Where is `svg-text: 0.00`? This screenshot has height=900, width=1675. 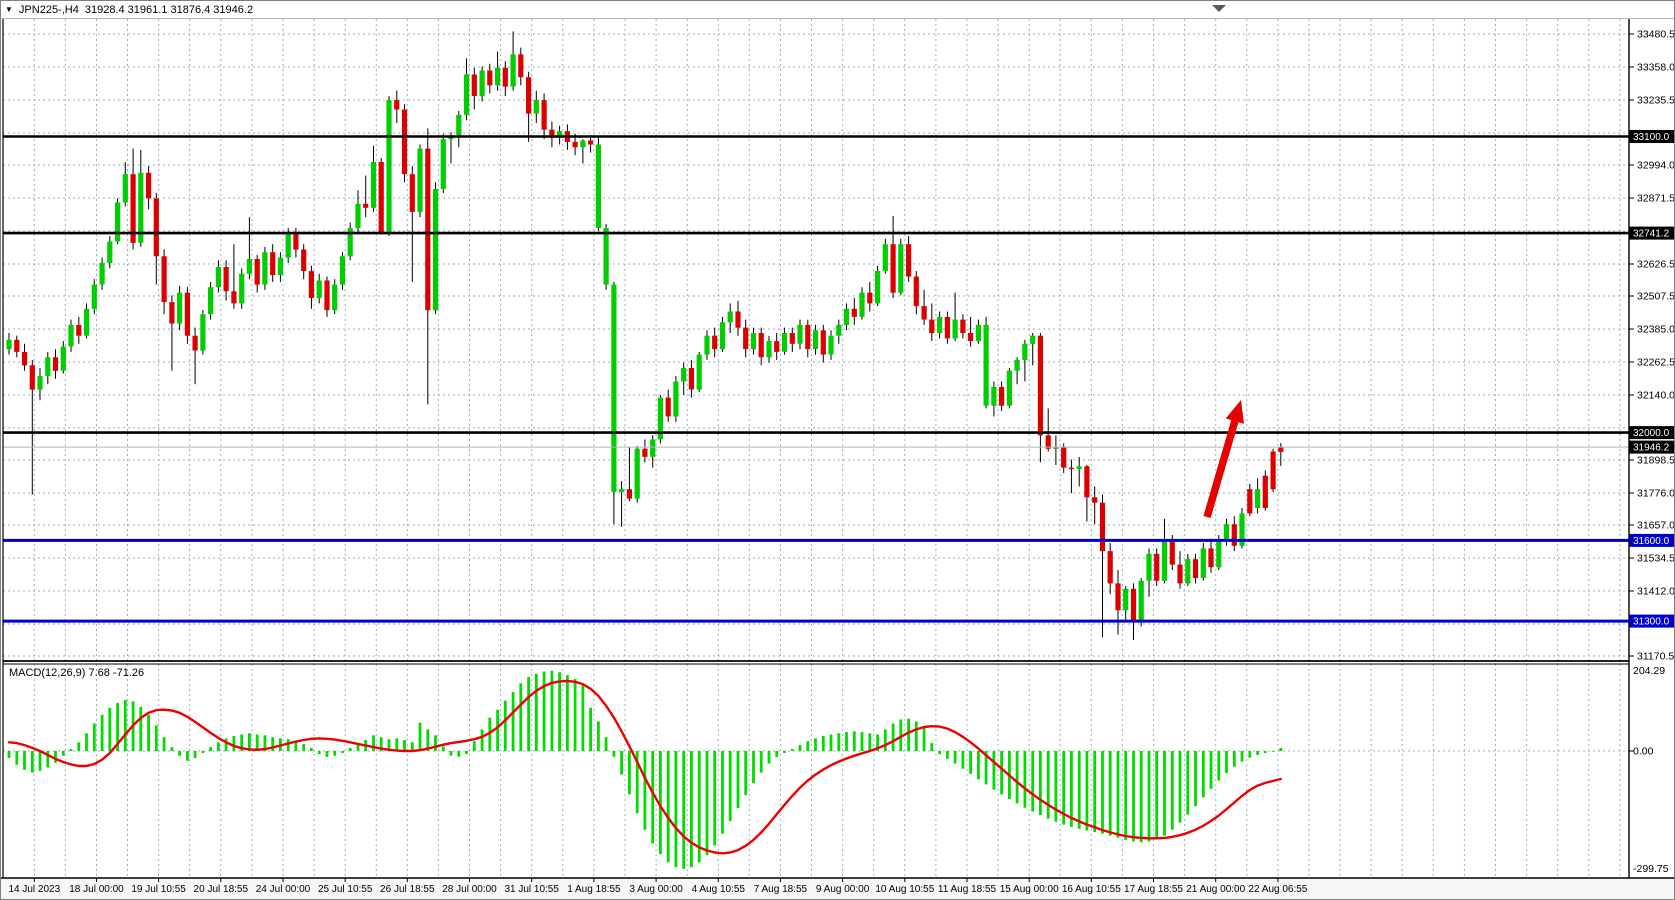
svg-text: 0.00 is located at coordinates (1643, 752).